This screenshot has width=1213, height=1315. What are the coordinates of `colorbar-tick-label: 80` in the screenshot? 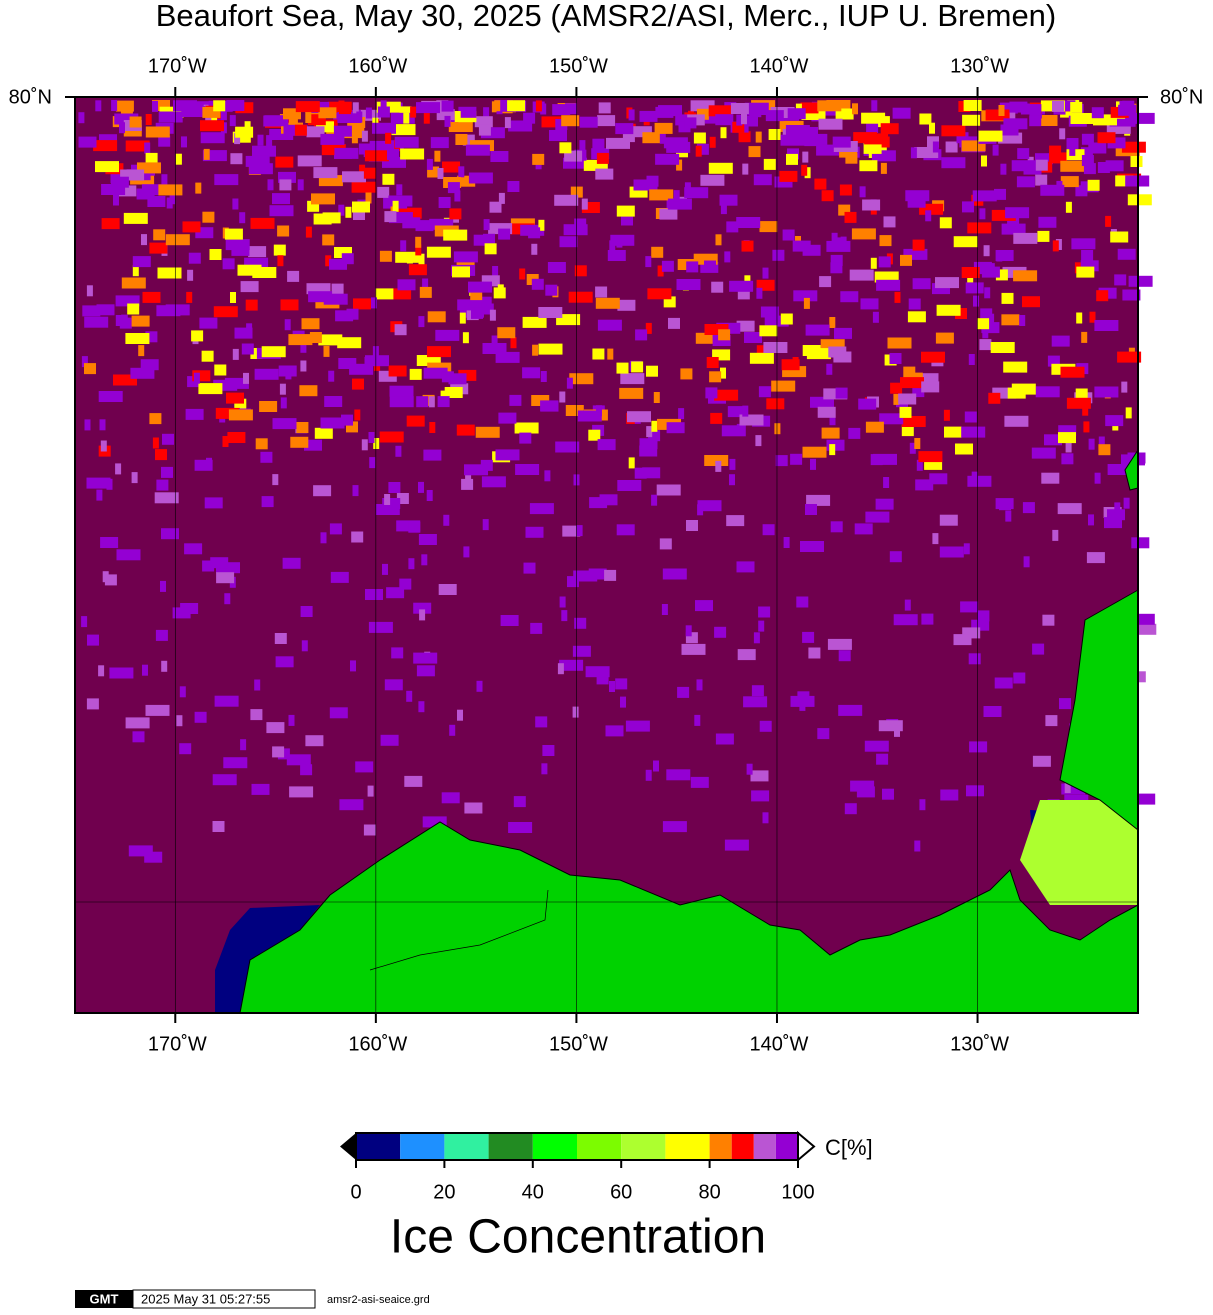 It's located at (709, 1192).